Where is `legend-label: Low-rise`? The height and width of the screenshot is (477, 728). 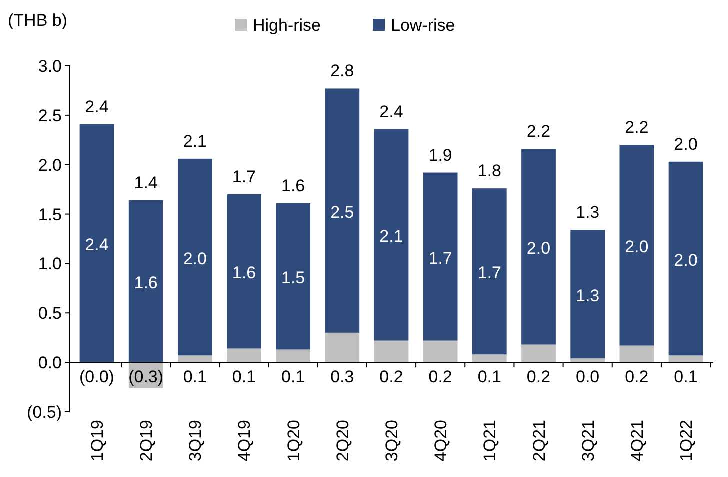 legend-label: Low-rise is located at coordinates (423, 25).